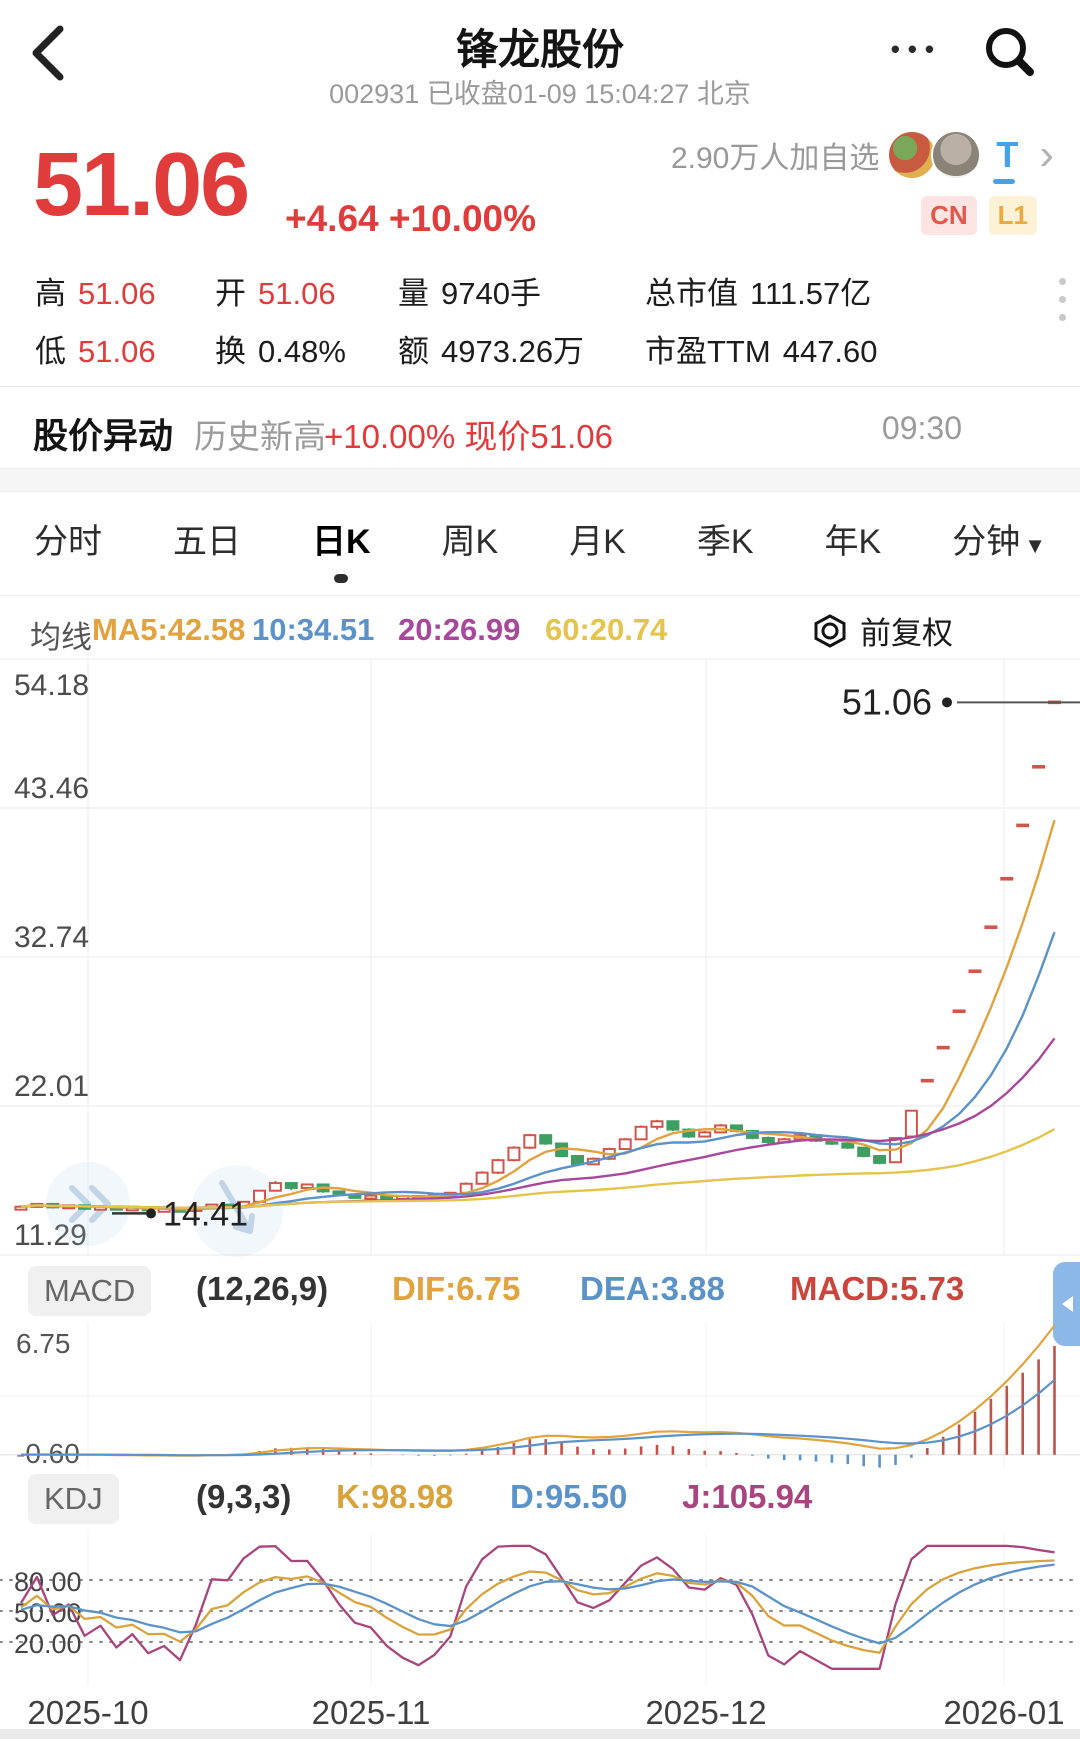  Describe the element at coordinates (205, 1214) in the screenshot. I see `svg-text: 14.41` at that location.